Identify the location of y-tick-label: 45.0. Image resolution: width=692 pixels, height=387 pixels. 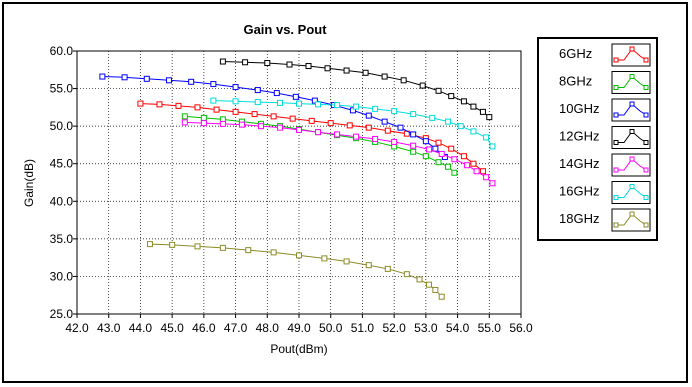
(62, 164).